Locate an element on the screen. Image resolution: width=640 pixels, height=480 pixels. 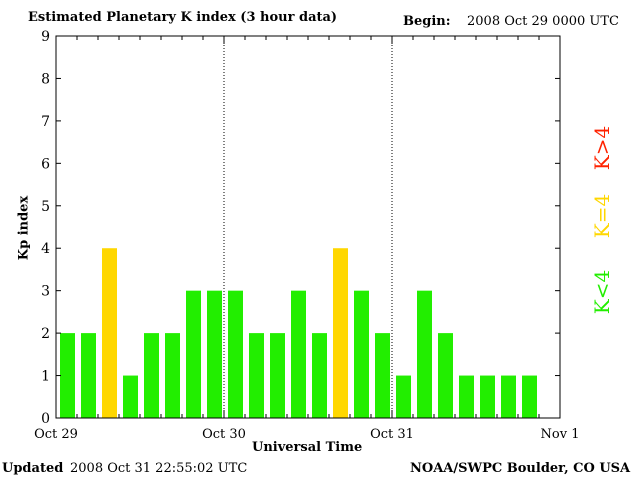
x-tick-label: Oct 31 is located at coordinates (392, 434).